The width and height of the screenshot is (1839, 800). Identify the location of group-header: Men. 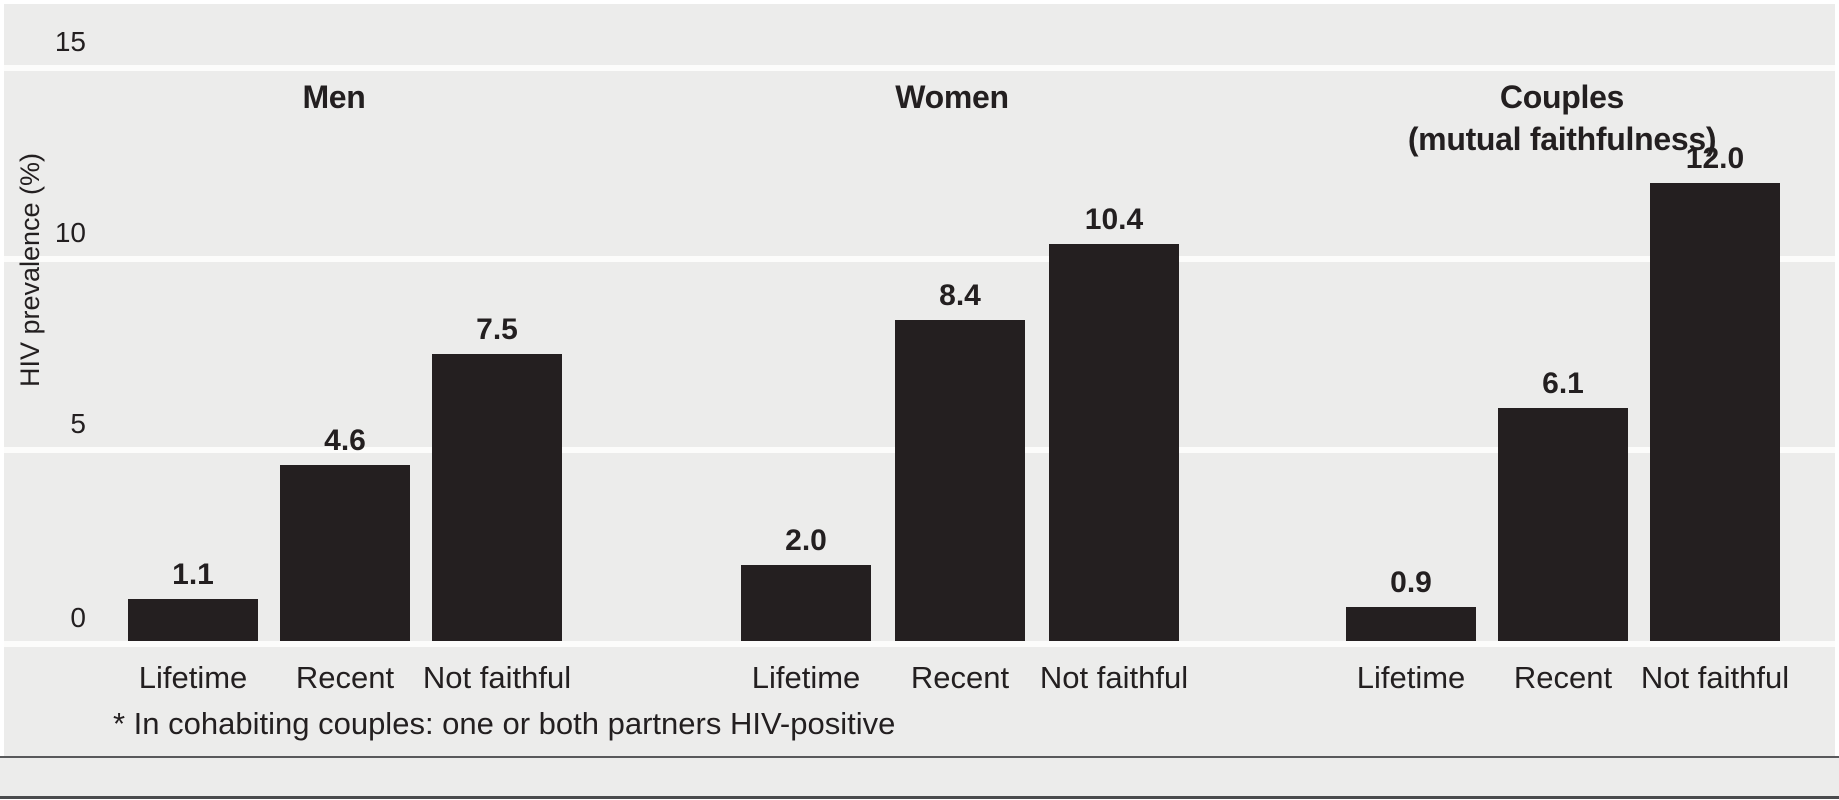
(334, 97).